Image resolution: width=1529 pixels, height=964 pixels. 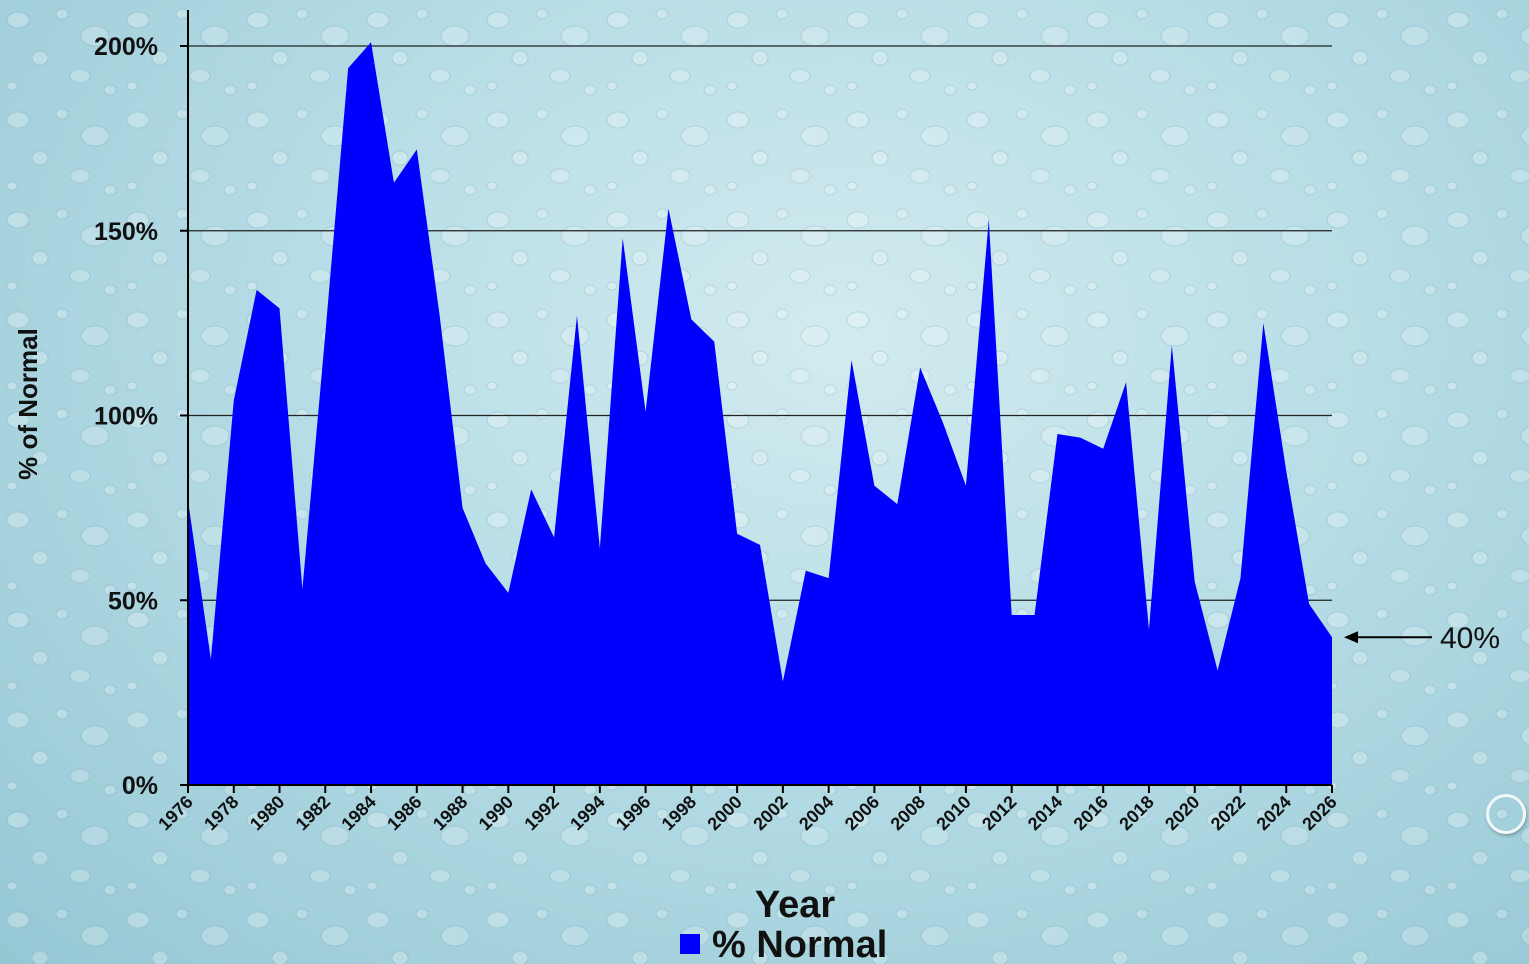 I want to click on y-tick-label: 150%, so click(x=126, y=232).